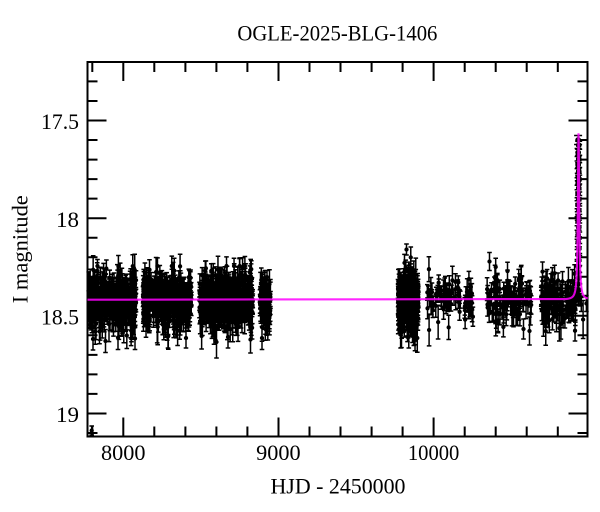 This screenshot has height=512, width=600. I want to click on svg-text: I magnitude, so click(20, 249).